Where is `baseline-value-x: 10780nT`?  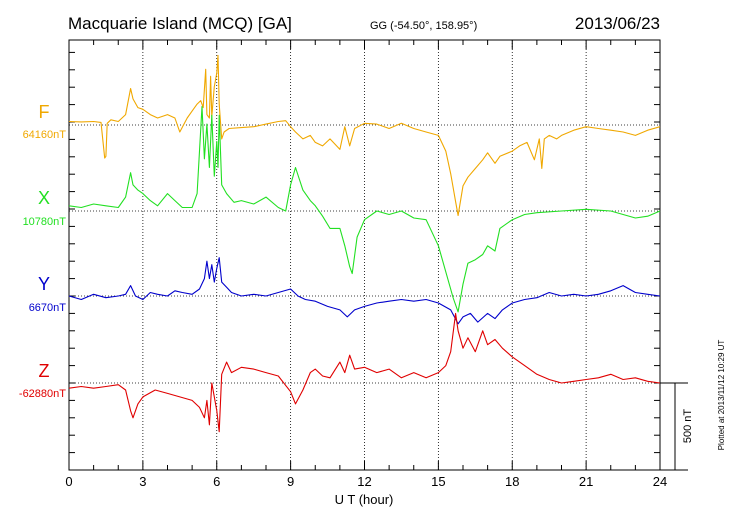
baseline-value-x: 10780nT is located at coordinates (45, 222).